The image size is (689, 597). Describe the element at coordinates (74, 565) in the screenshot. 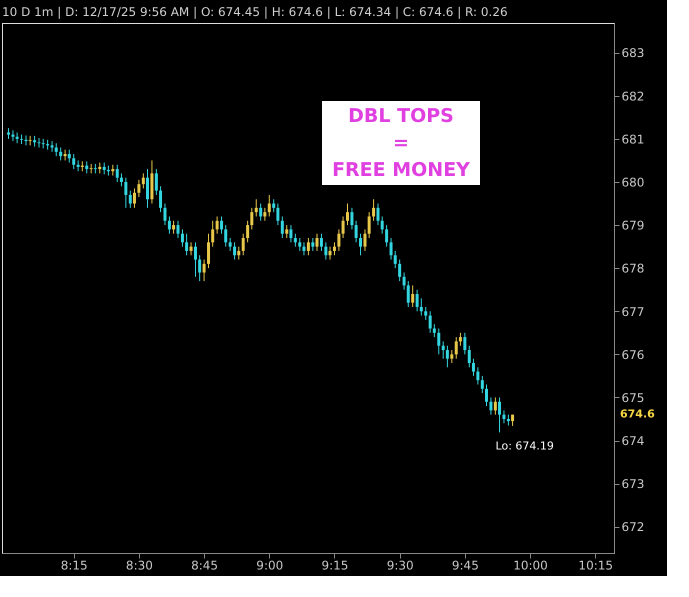

I see `x-tick-label: 8:15` at that location.